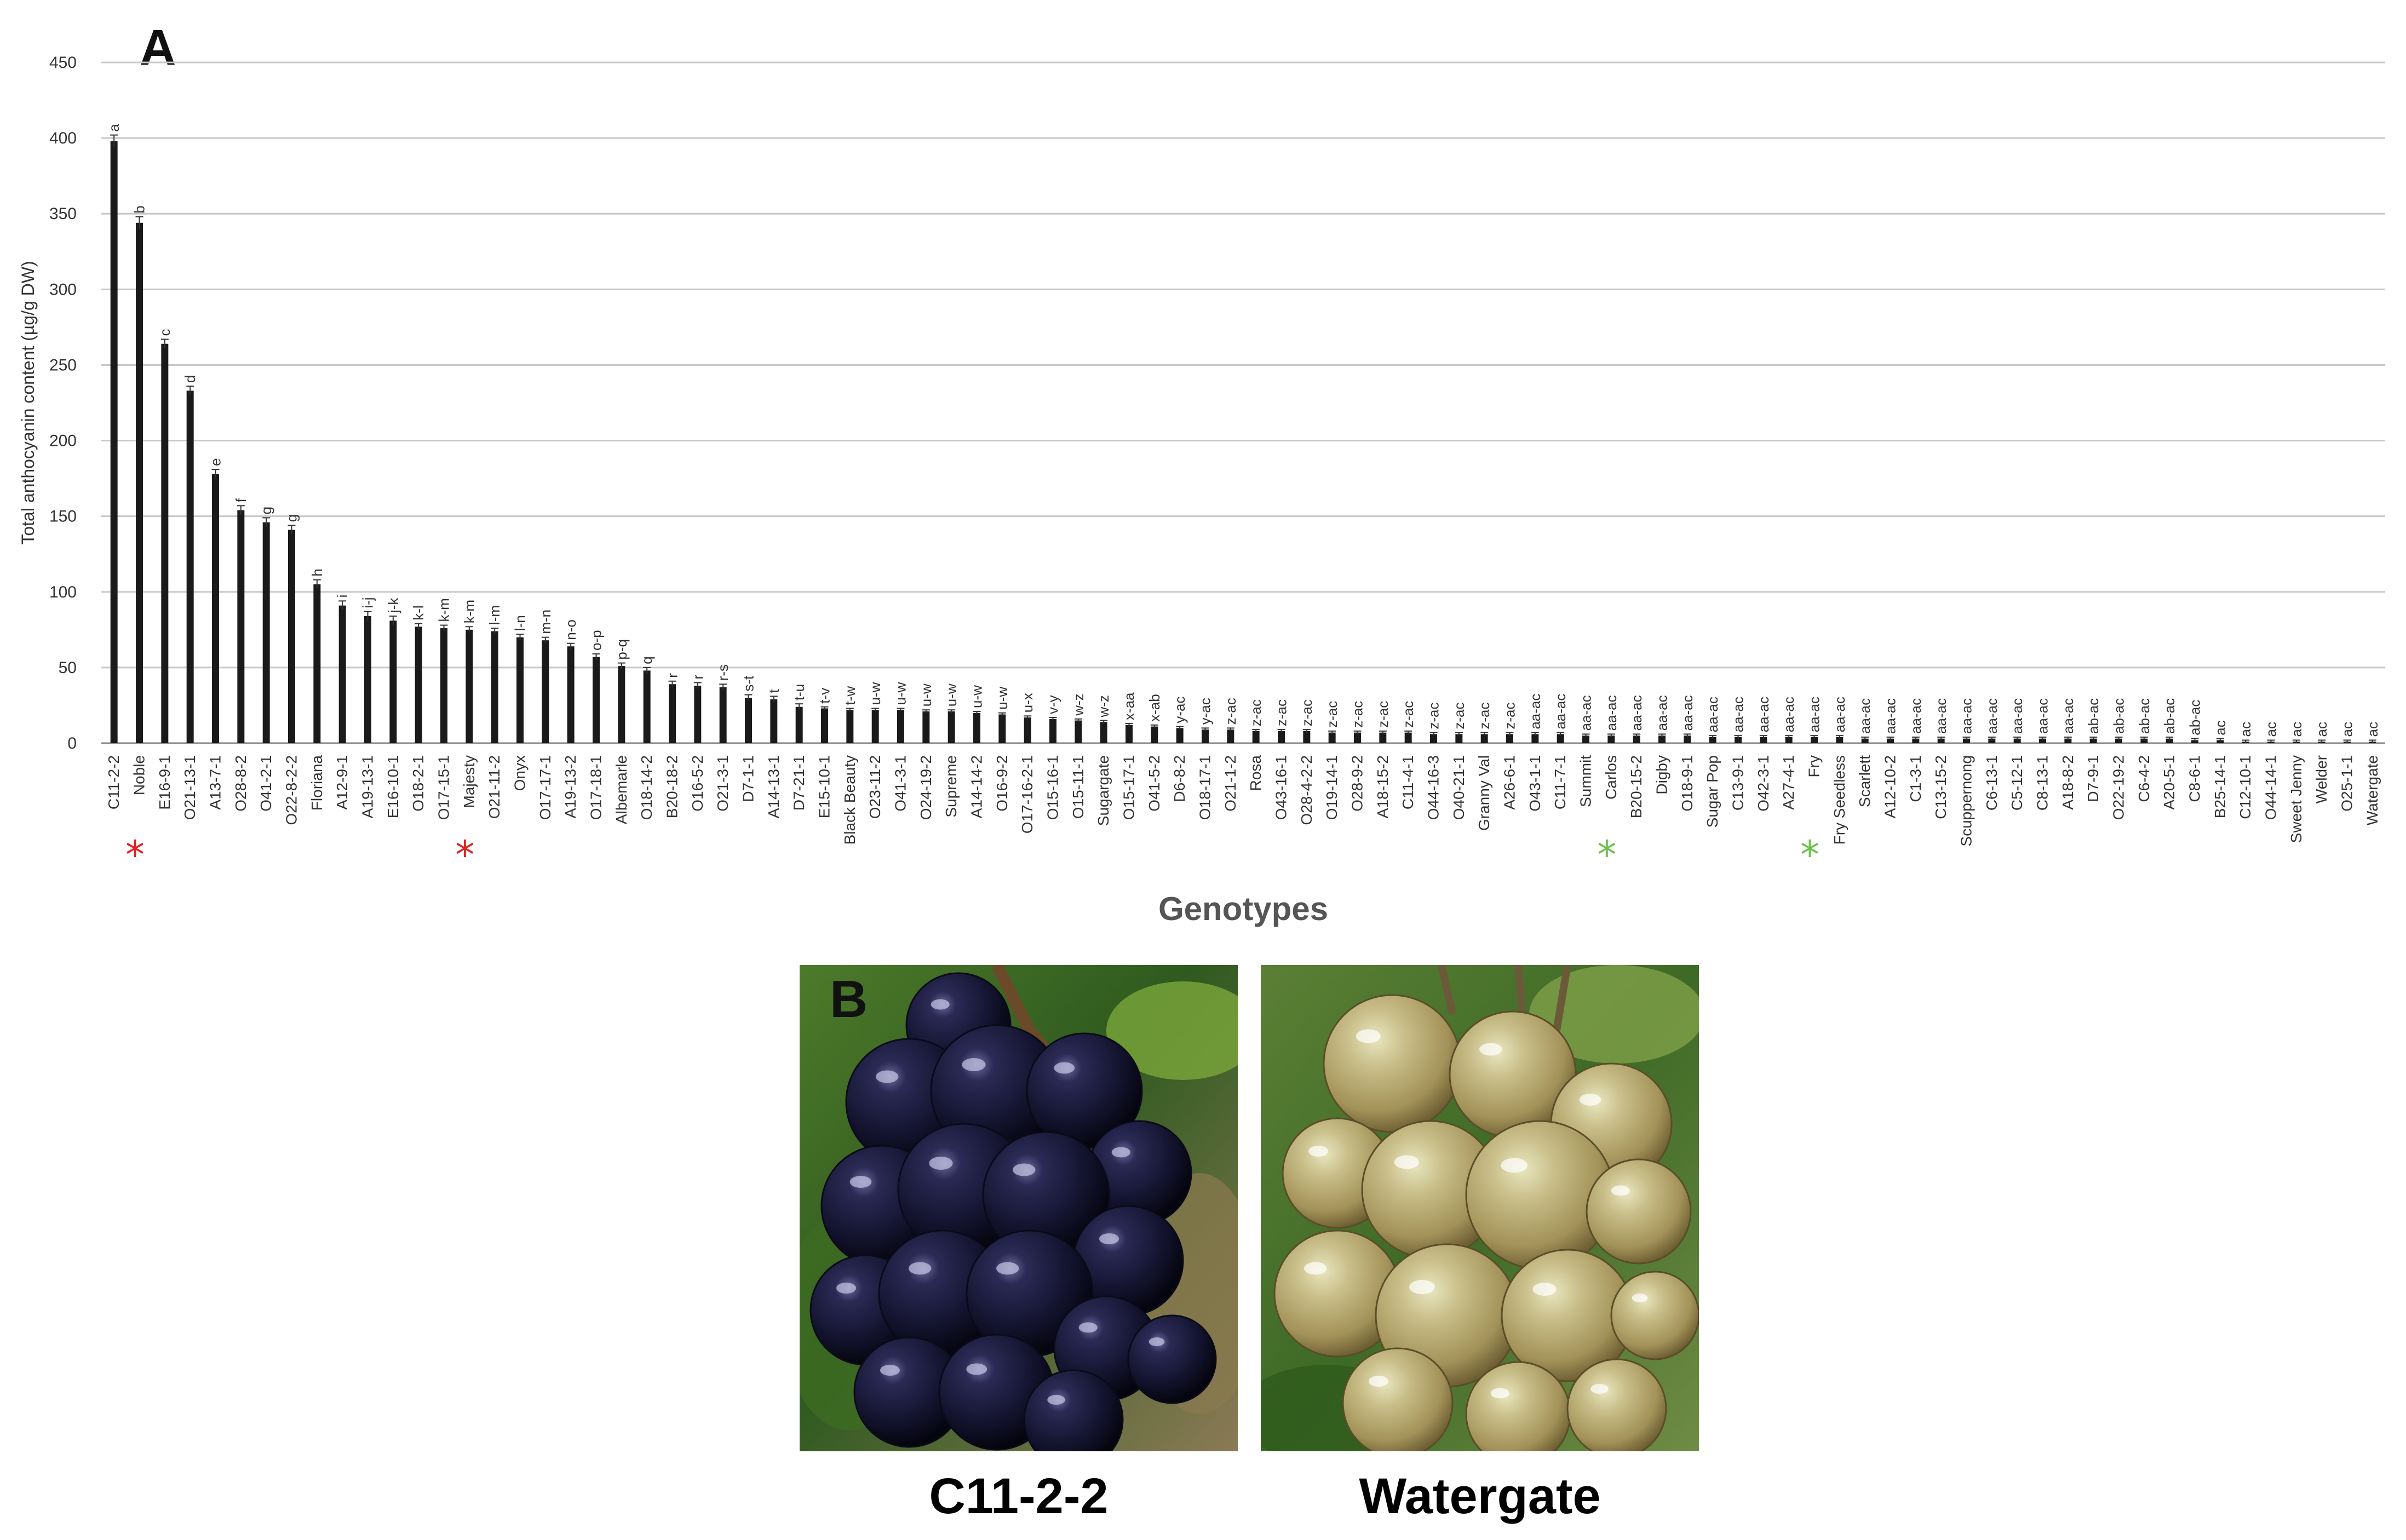  I want to click on significance-letter: ab-ac, so click(2195, 718).